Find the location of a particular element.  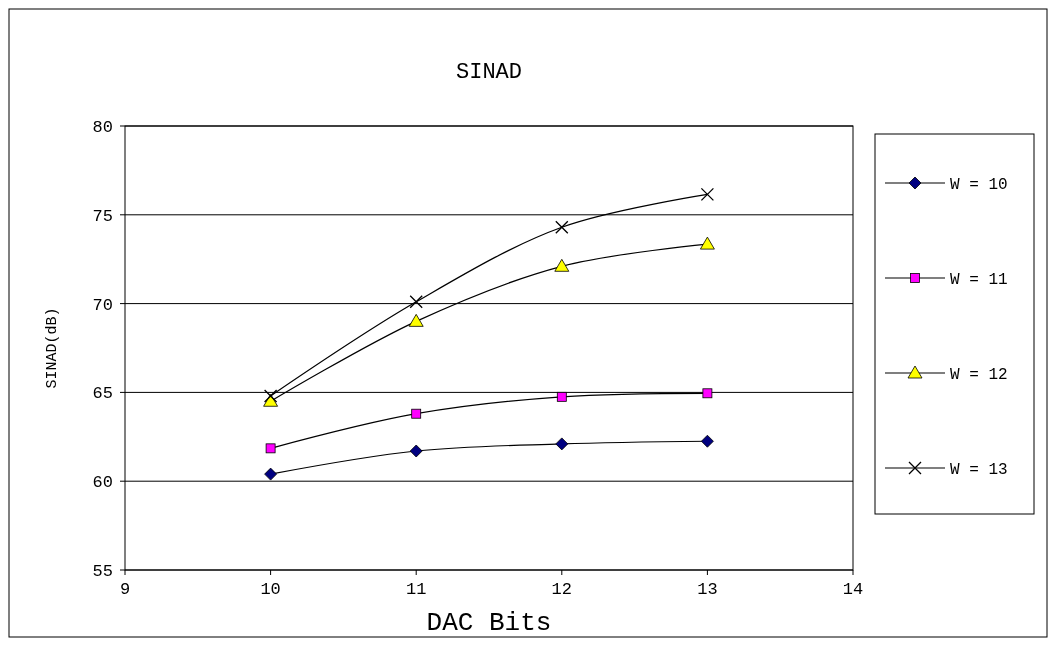

y-tick-label: 55 is located at coordinates (102, 571).